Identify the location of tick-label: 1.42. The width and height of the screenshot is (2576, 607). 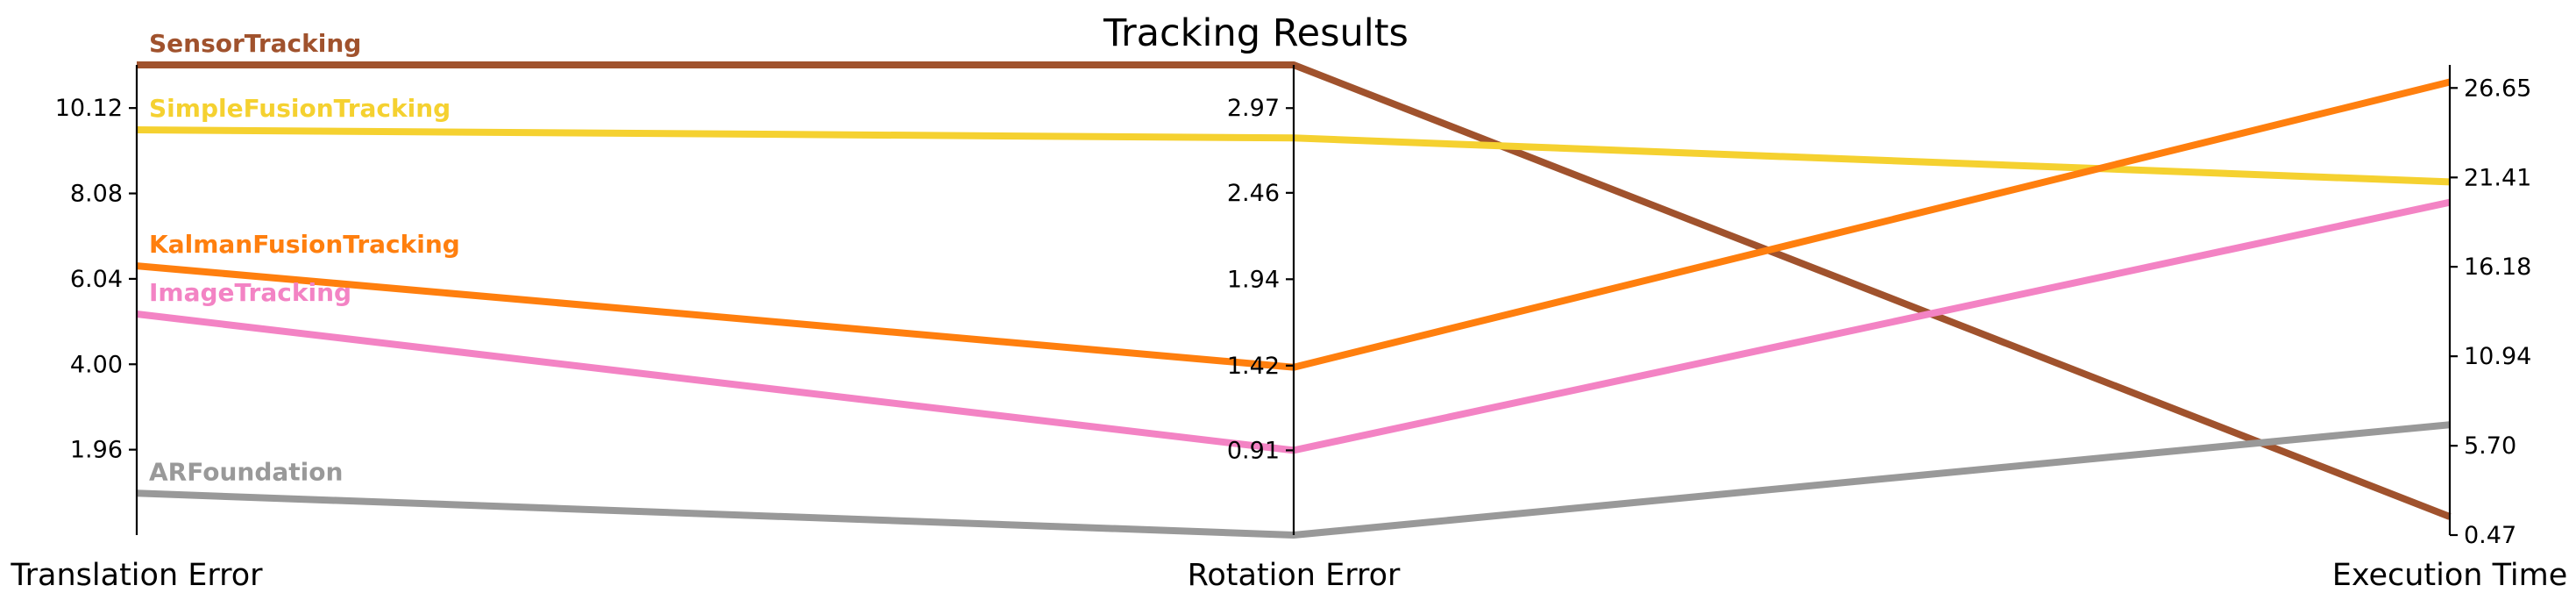
(1253, 366).